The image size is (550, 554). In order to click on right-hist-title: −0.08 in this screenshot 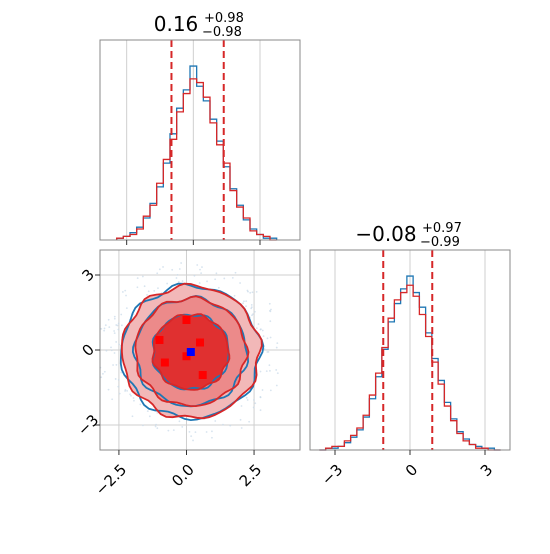, I will do `click(385, 234)`.